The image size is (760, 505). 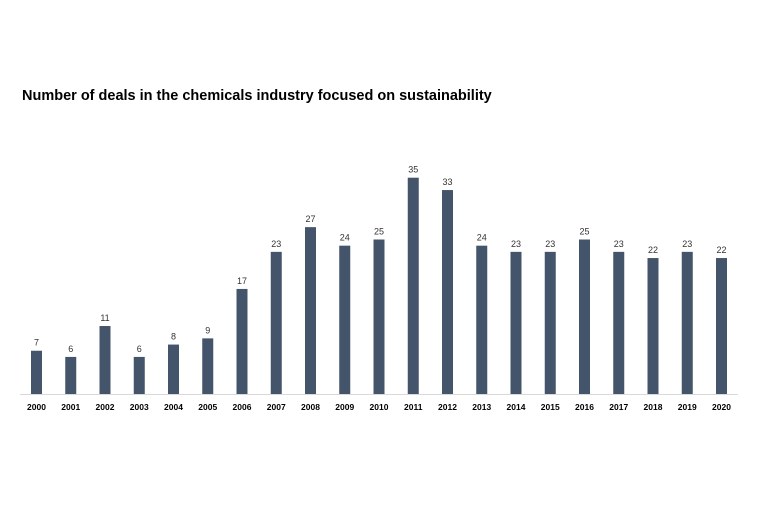 I want to click on bar-2006, so click(x=242, y=341).